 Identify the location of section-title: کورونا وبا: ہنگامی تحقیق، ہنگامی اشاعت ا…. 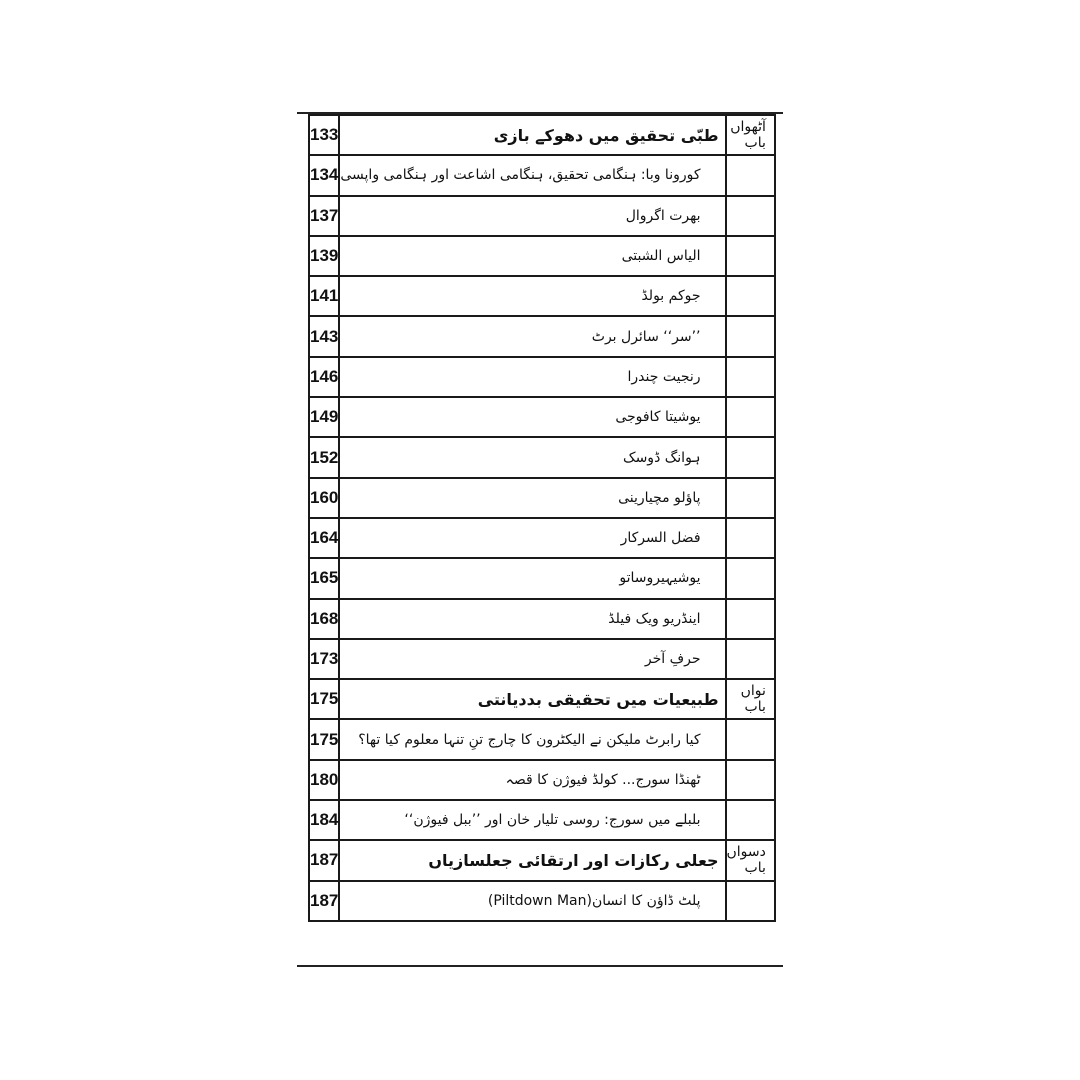
(532, 175).